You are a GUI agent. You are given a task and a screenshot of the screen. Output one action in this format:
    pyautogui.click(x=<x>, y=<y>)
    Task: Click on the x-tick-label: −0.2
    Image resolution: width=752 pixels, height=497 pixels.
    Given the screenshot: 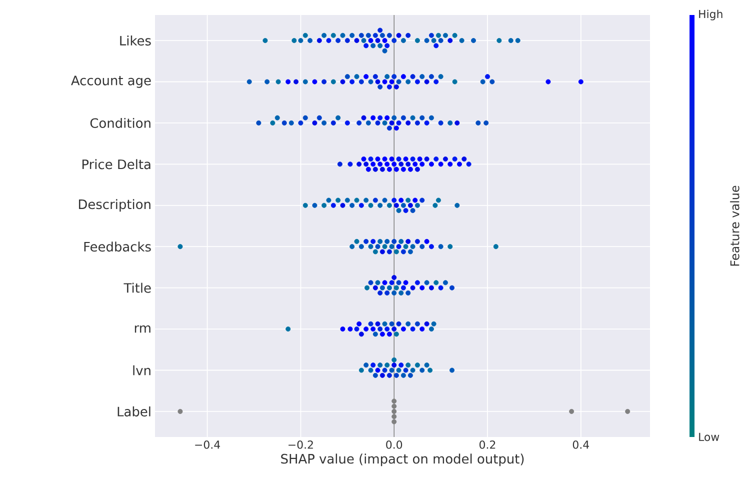 What is the action you would take?
    pyautogui.click(x=300, y=444)
    